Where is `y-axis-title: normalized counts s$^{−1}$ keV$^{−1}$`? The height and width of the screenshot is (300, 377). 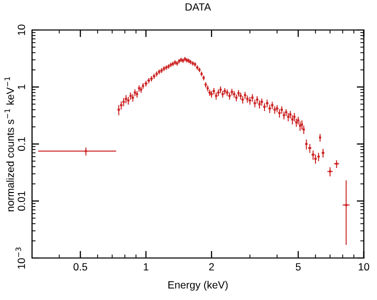 y-axis-title: normalized counts s$^{−1}$ keV$^{−1}$ is located at coordinates (9, 144).